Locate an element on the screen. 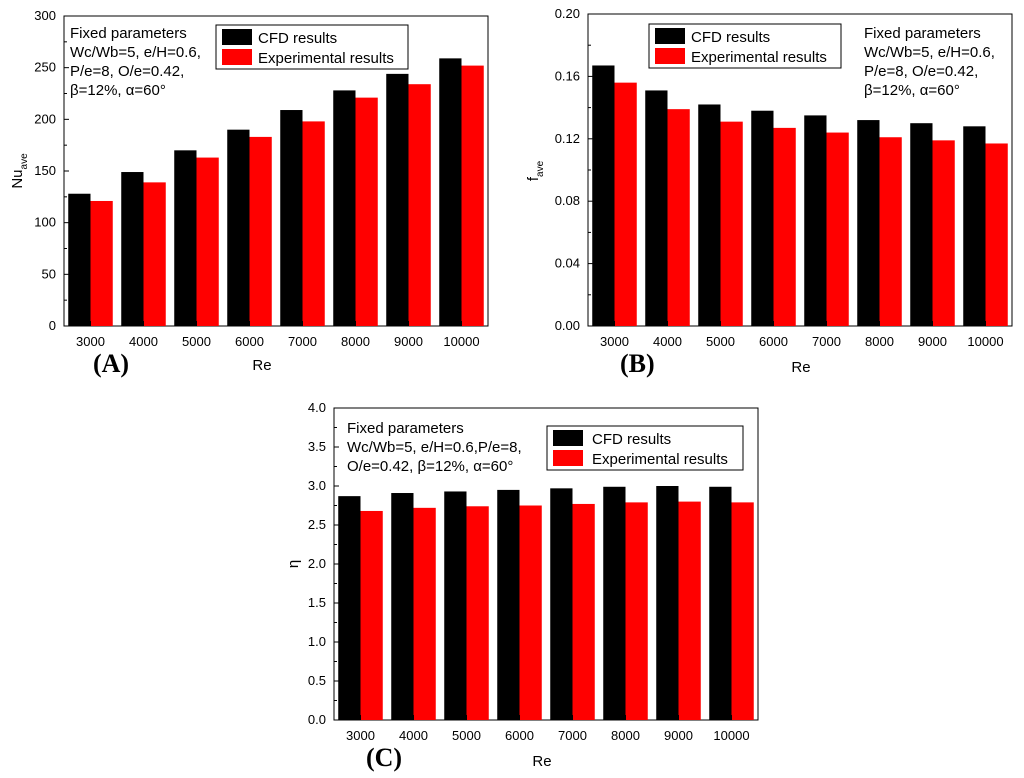 The height and width of the screenshot is (778, 1024). y-tick-label: 2.0 is located at coordinates (317, 563).